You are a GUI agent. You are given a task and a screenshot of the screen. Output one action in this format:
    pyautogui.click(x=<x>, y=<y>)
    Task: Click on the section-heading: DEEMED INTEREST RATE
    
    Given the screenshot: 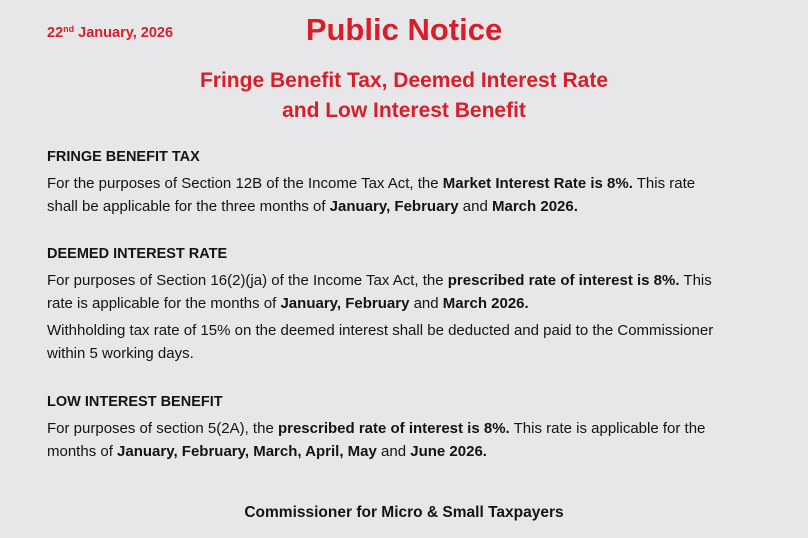 What is the action you would take?
    pyautogui.click(x=137, y=254)
    